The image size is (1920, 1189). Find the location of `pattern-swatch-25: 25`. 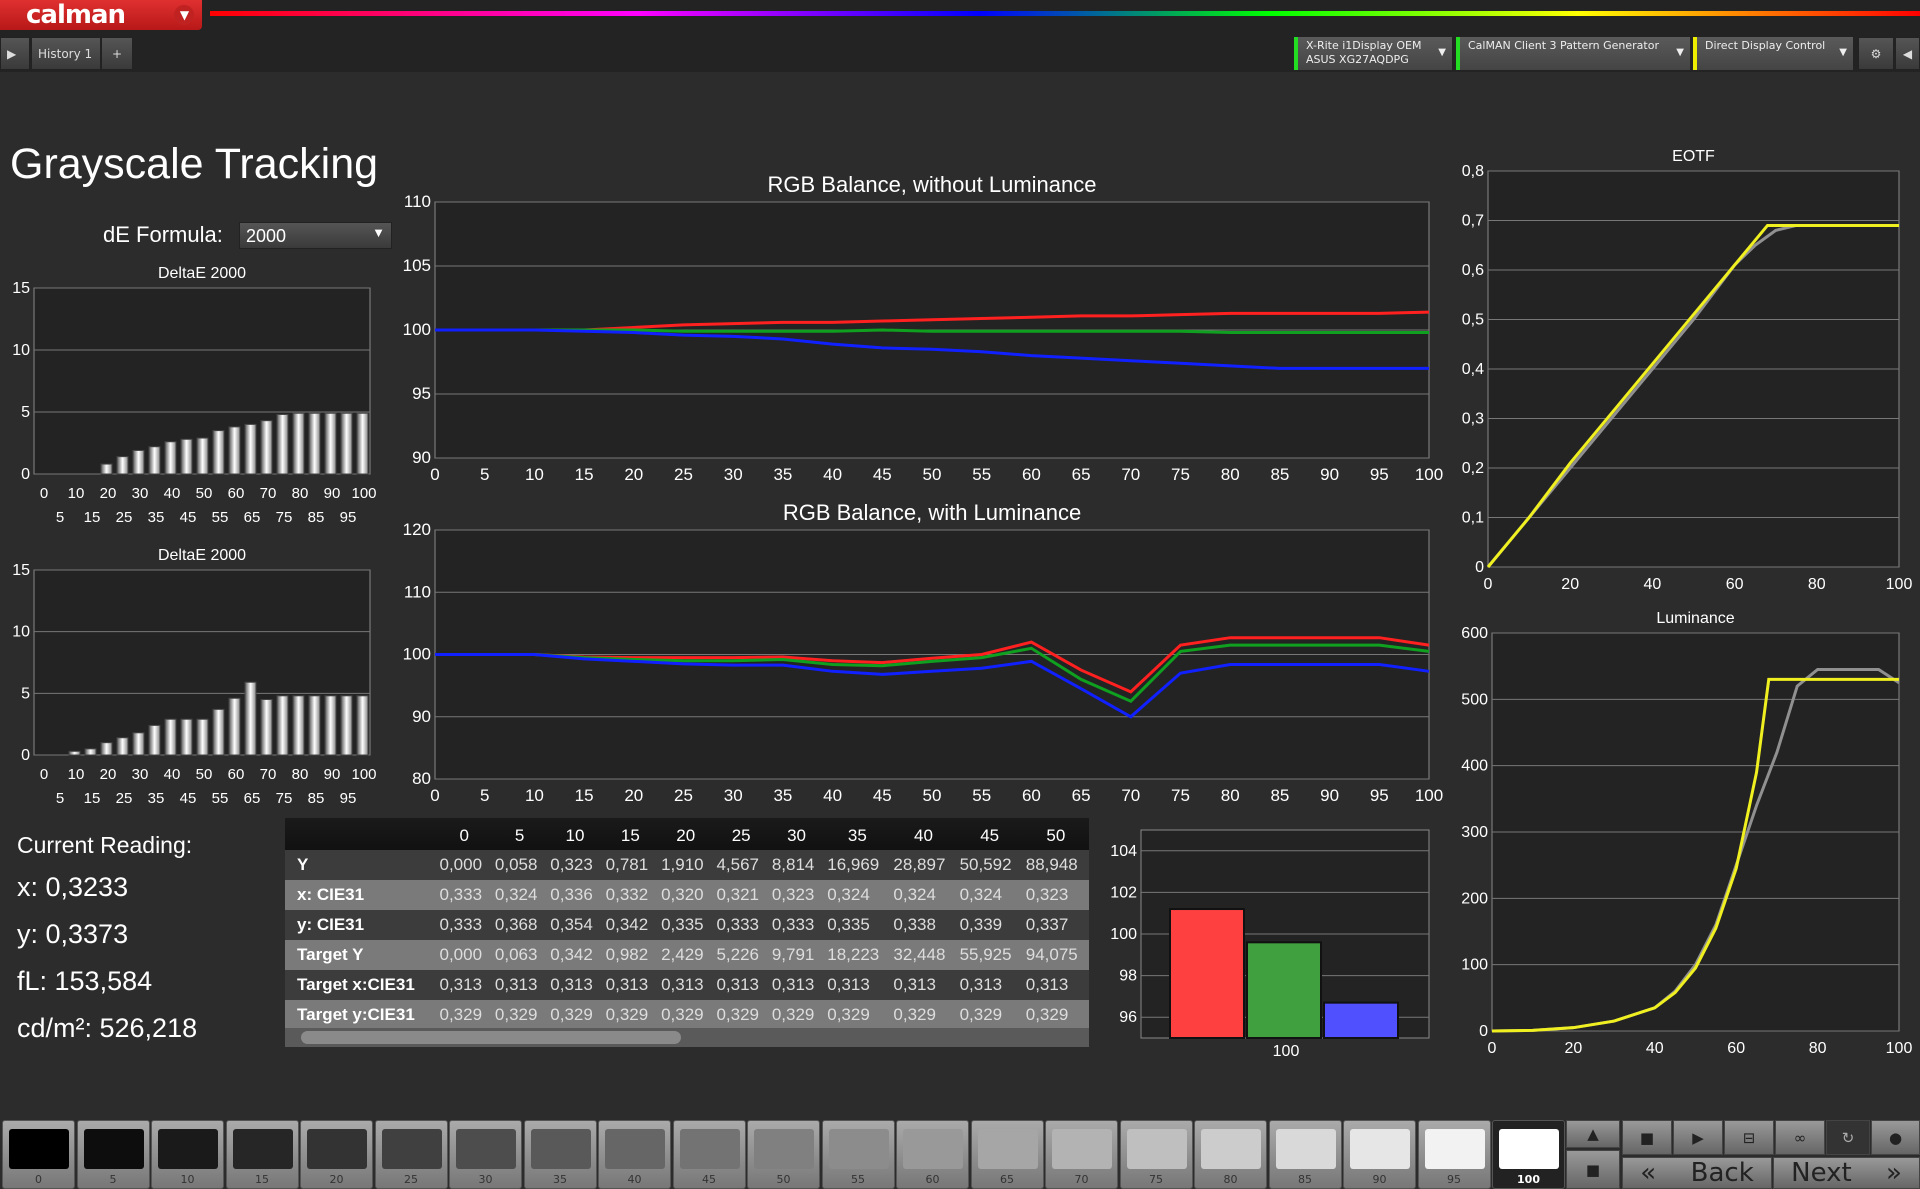

pattern-swatch-25: 25 is located at coordinates (411, 1154).